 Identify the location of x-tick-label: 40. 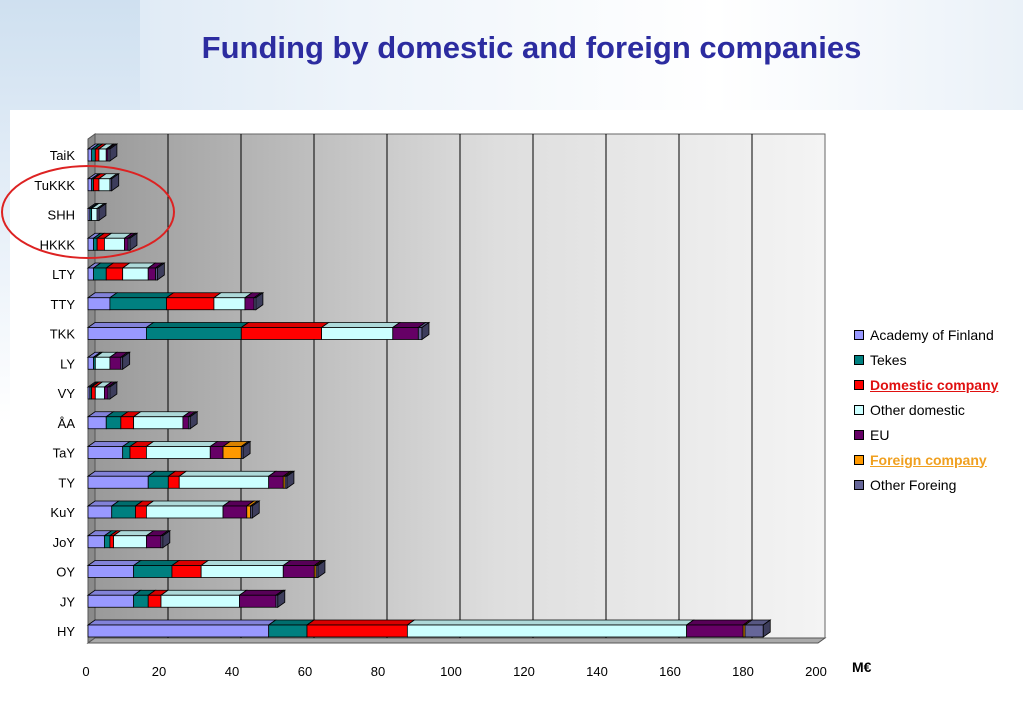
(232, 671).